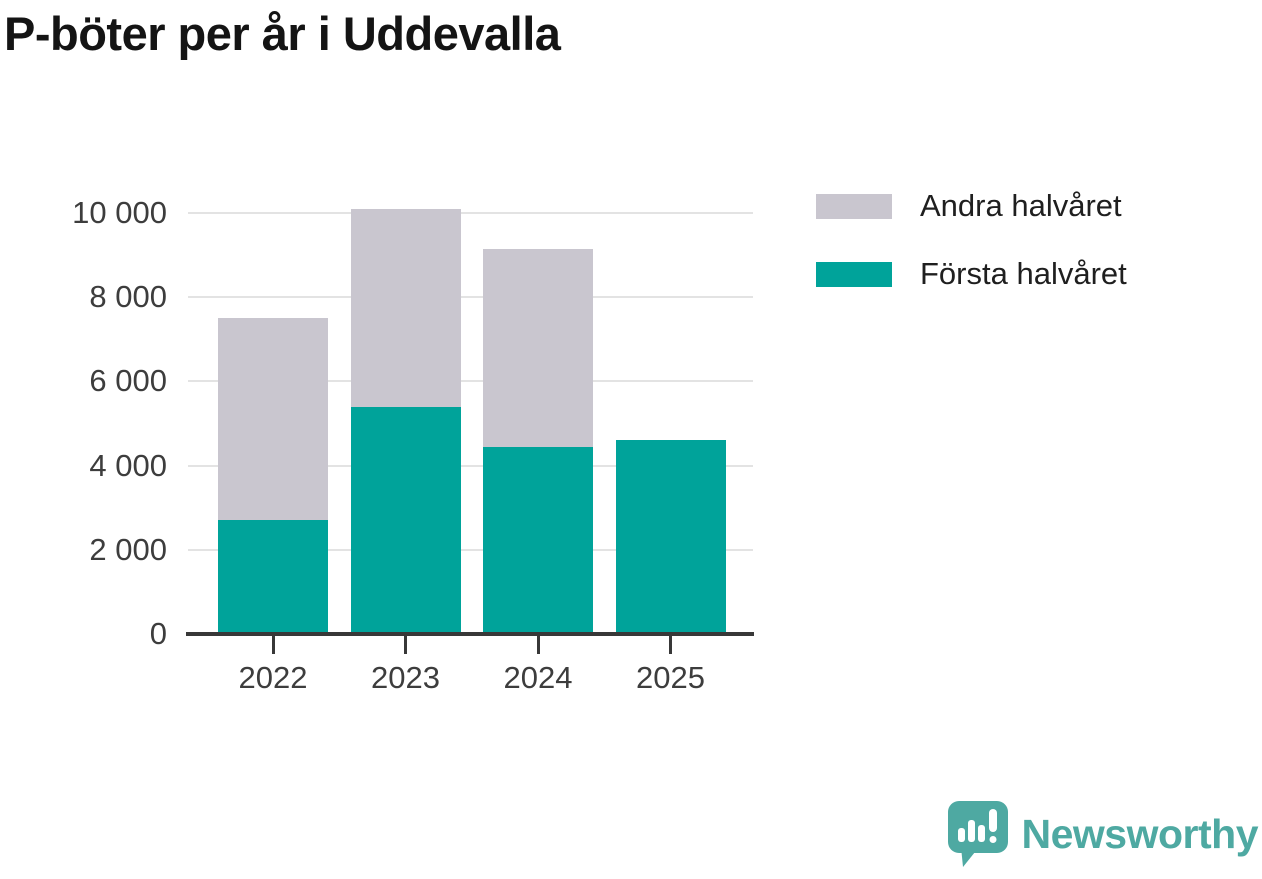 This screenshot has width=1262, height=879. I want to click on y-tick-label-4000: 4 000, so click(128, 465).